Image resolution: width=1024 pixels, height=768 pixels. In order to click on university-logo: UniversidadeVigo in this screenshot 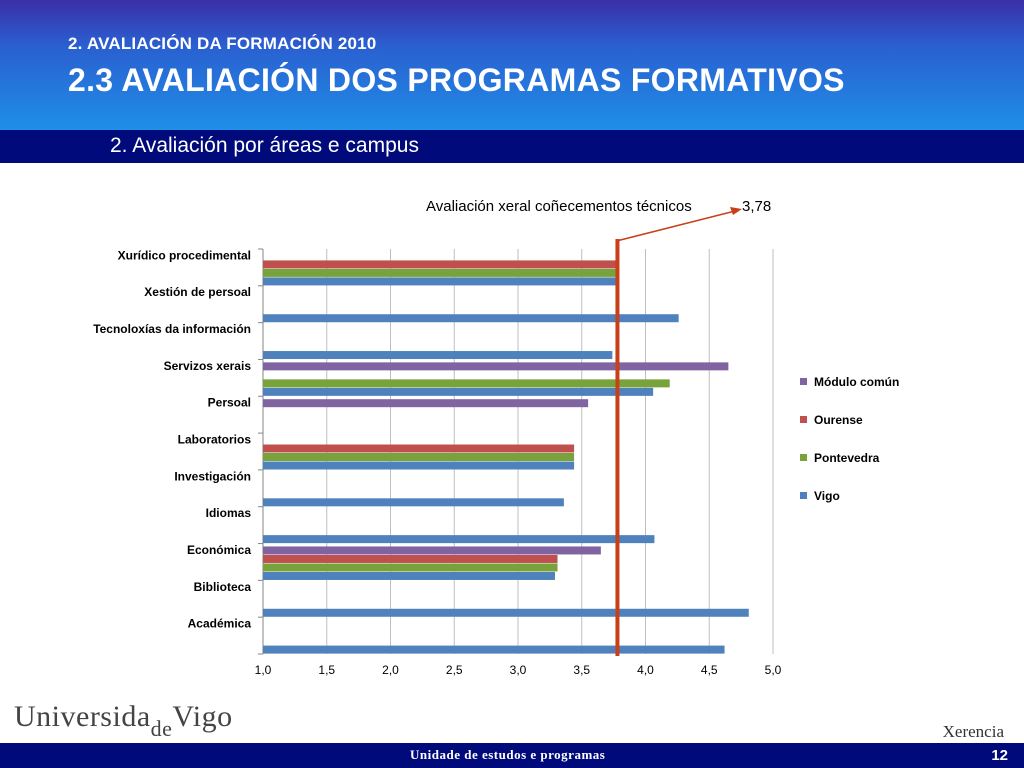, I will do `click(123, 720)`.